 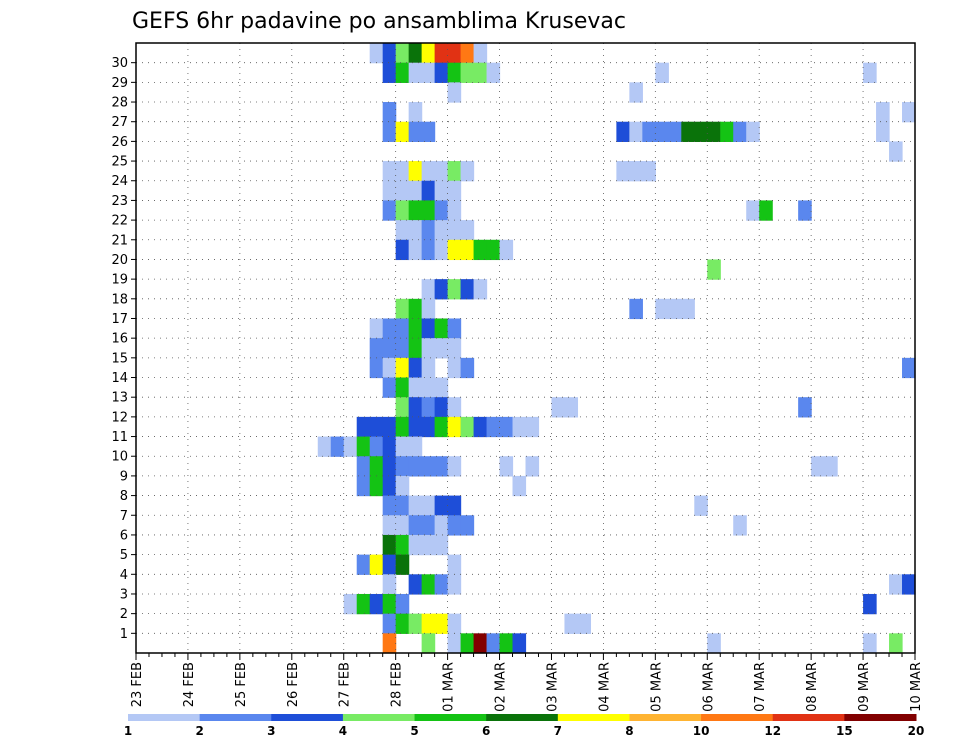 I want to click on x-tick-label: 06 MAR, so click(x=708, y=687).